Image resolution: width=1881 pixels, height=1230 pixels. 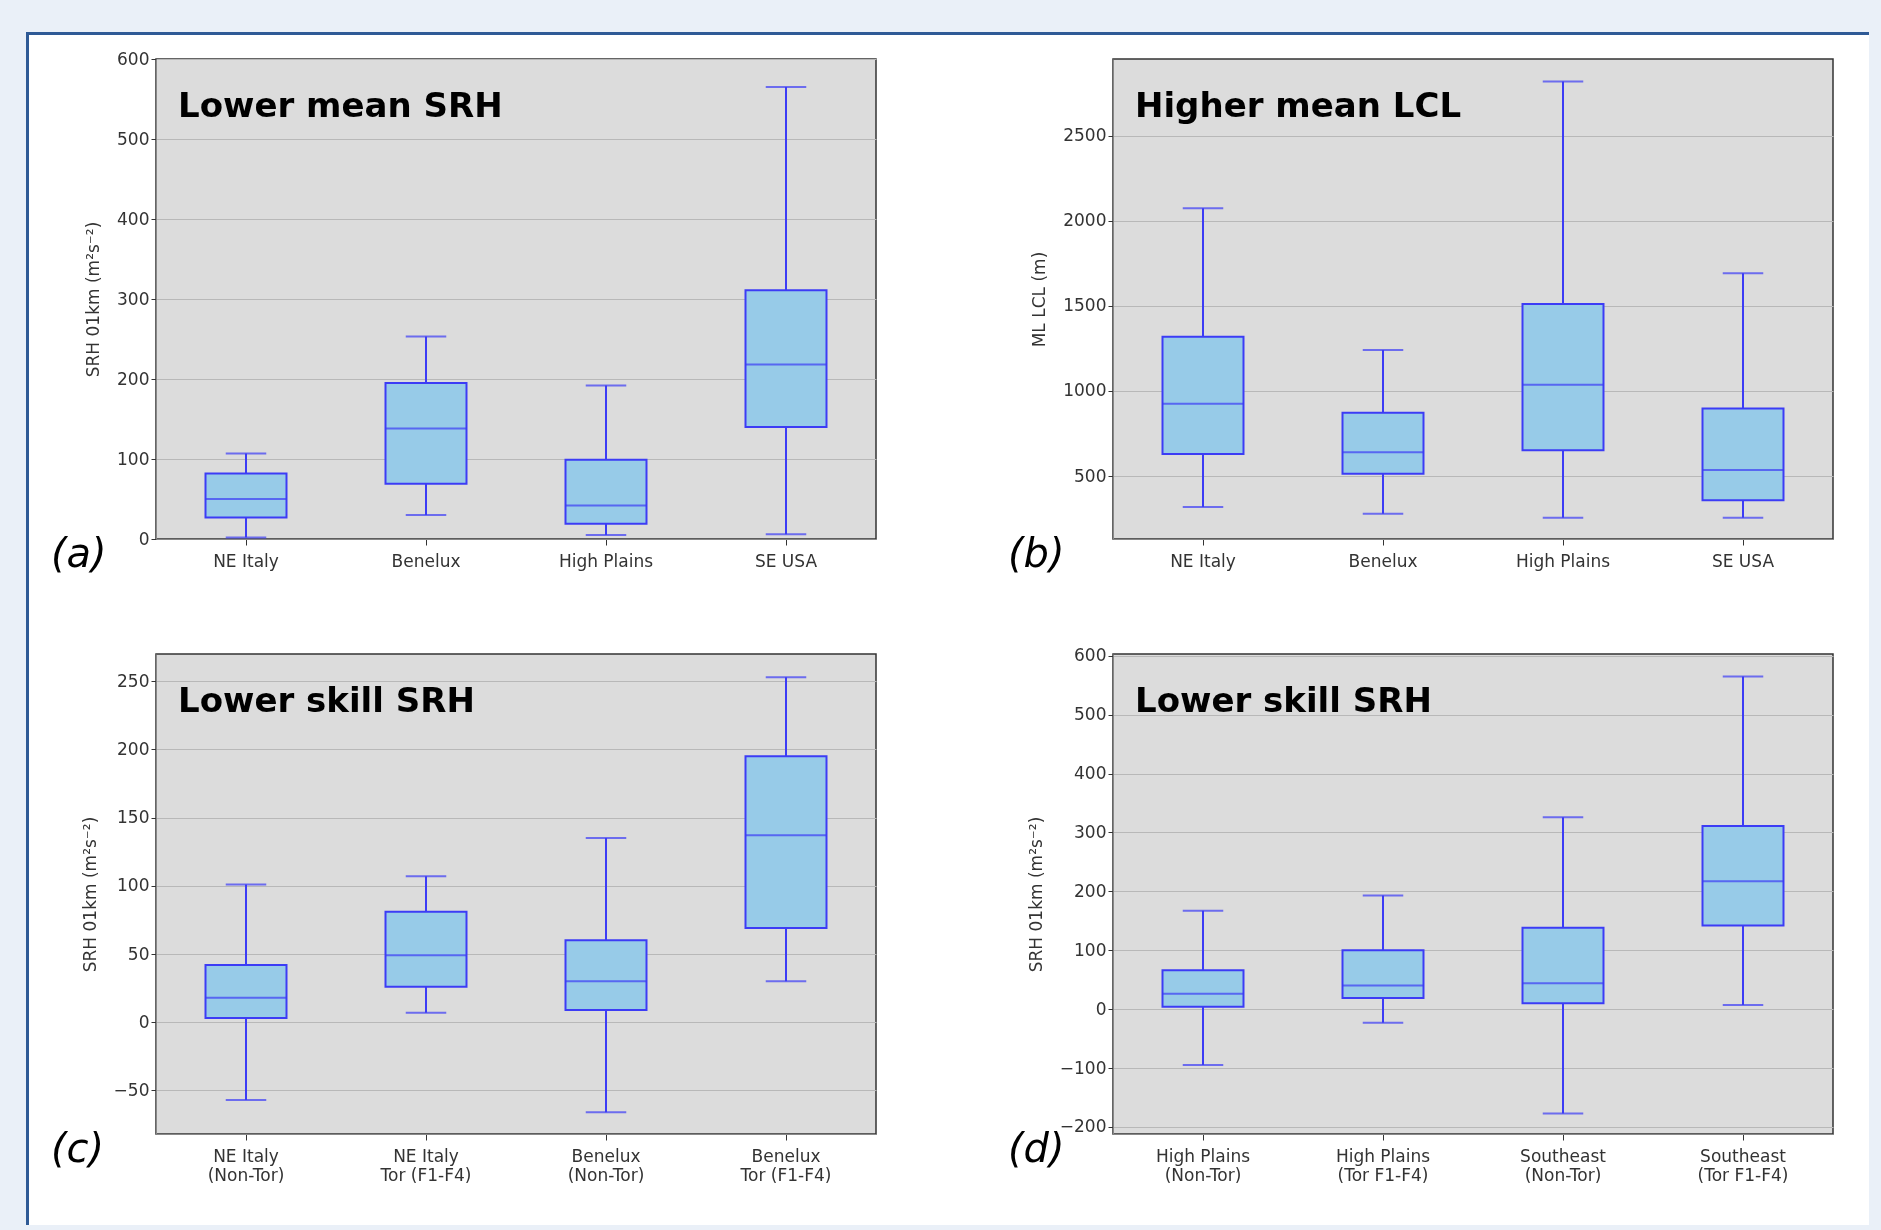 What do you see at coordinates (1085, 135) in the screenshot?
I see `y-tick-label: 2500` at bounding box center [1085, 135].